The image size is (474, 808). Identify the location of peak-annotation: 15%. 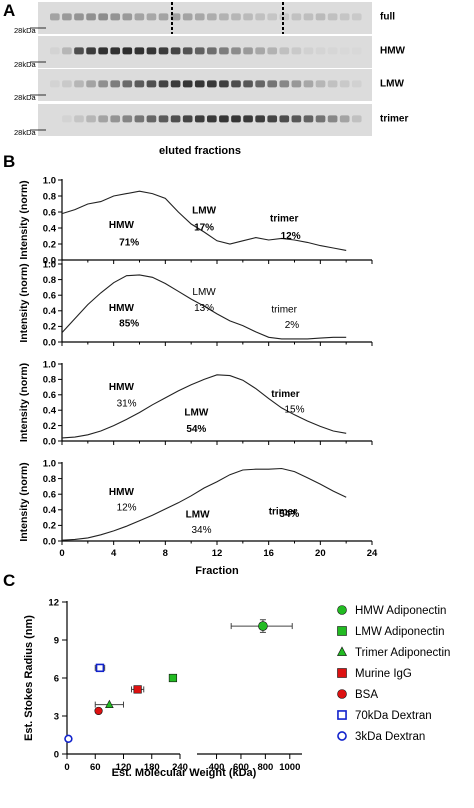
(294, 410).